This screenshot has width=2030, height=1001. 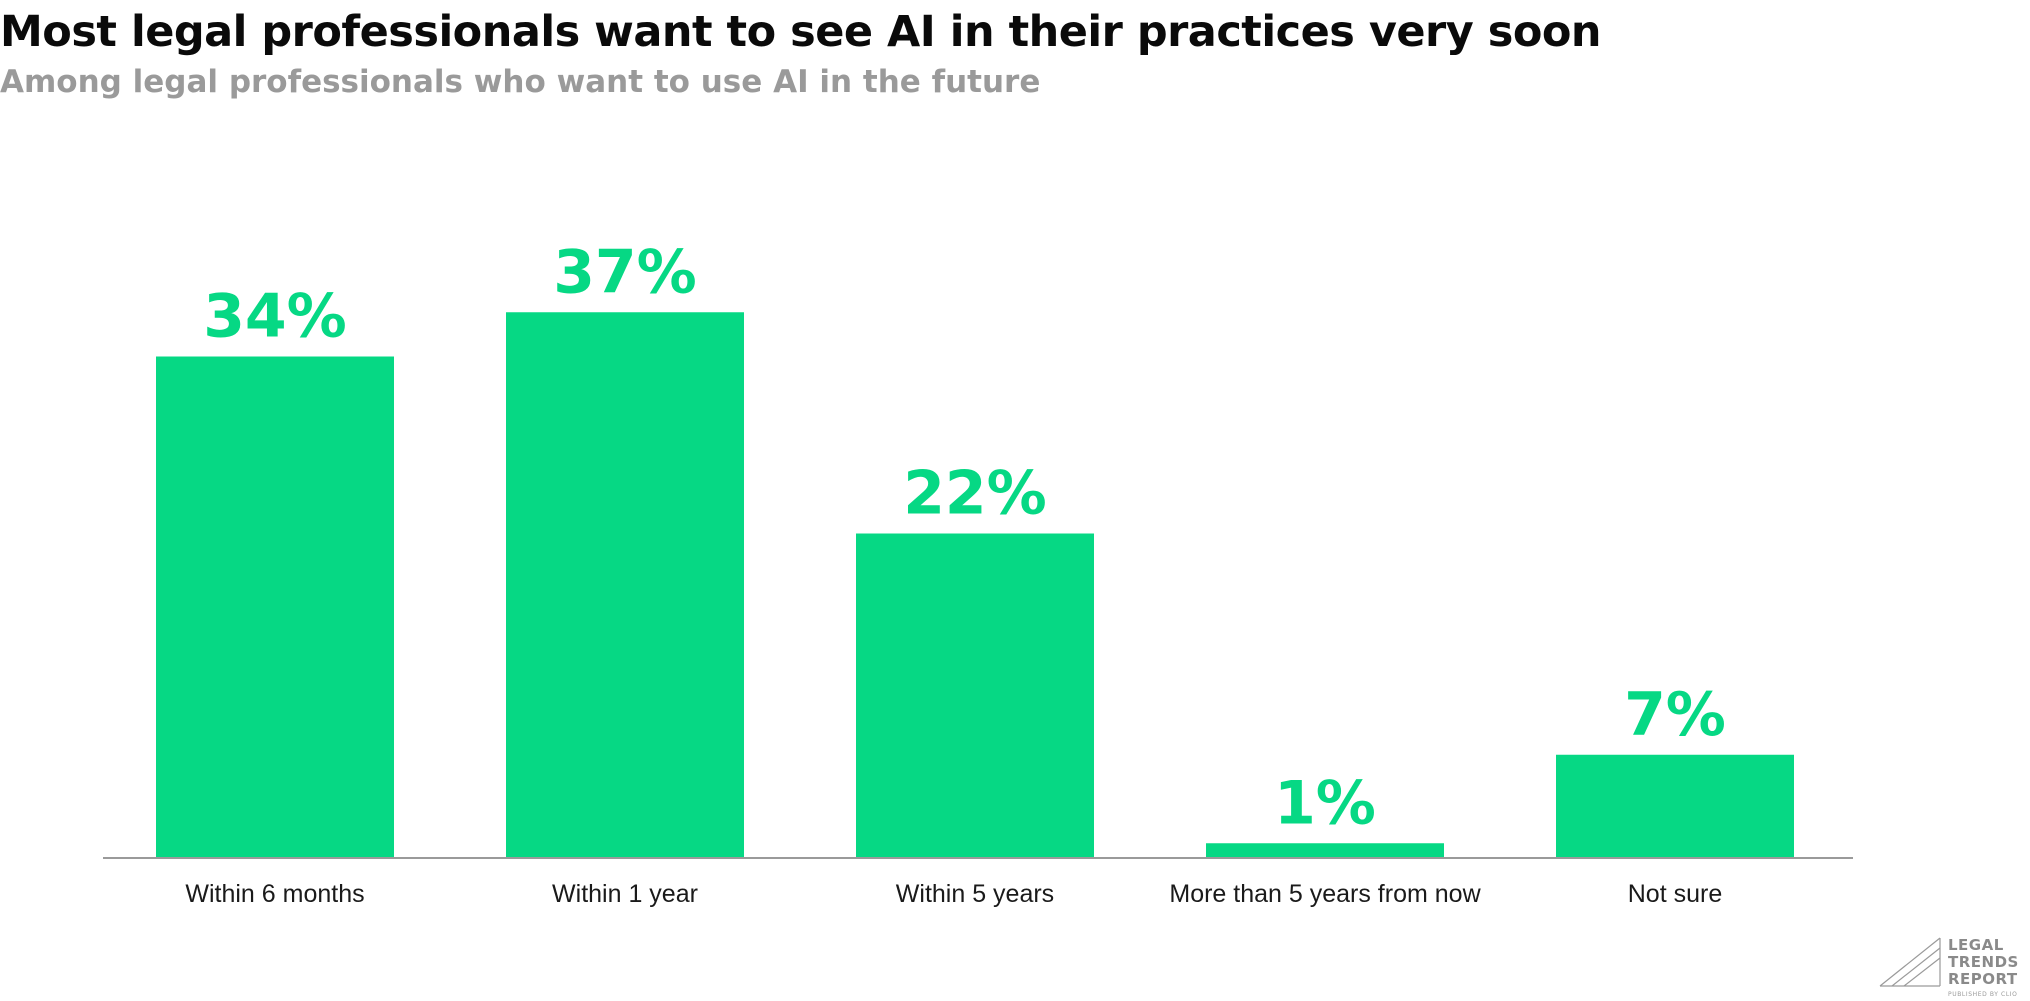 I want to click on value-label-within-6-months: 34%, so click(x=275, y=317).